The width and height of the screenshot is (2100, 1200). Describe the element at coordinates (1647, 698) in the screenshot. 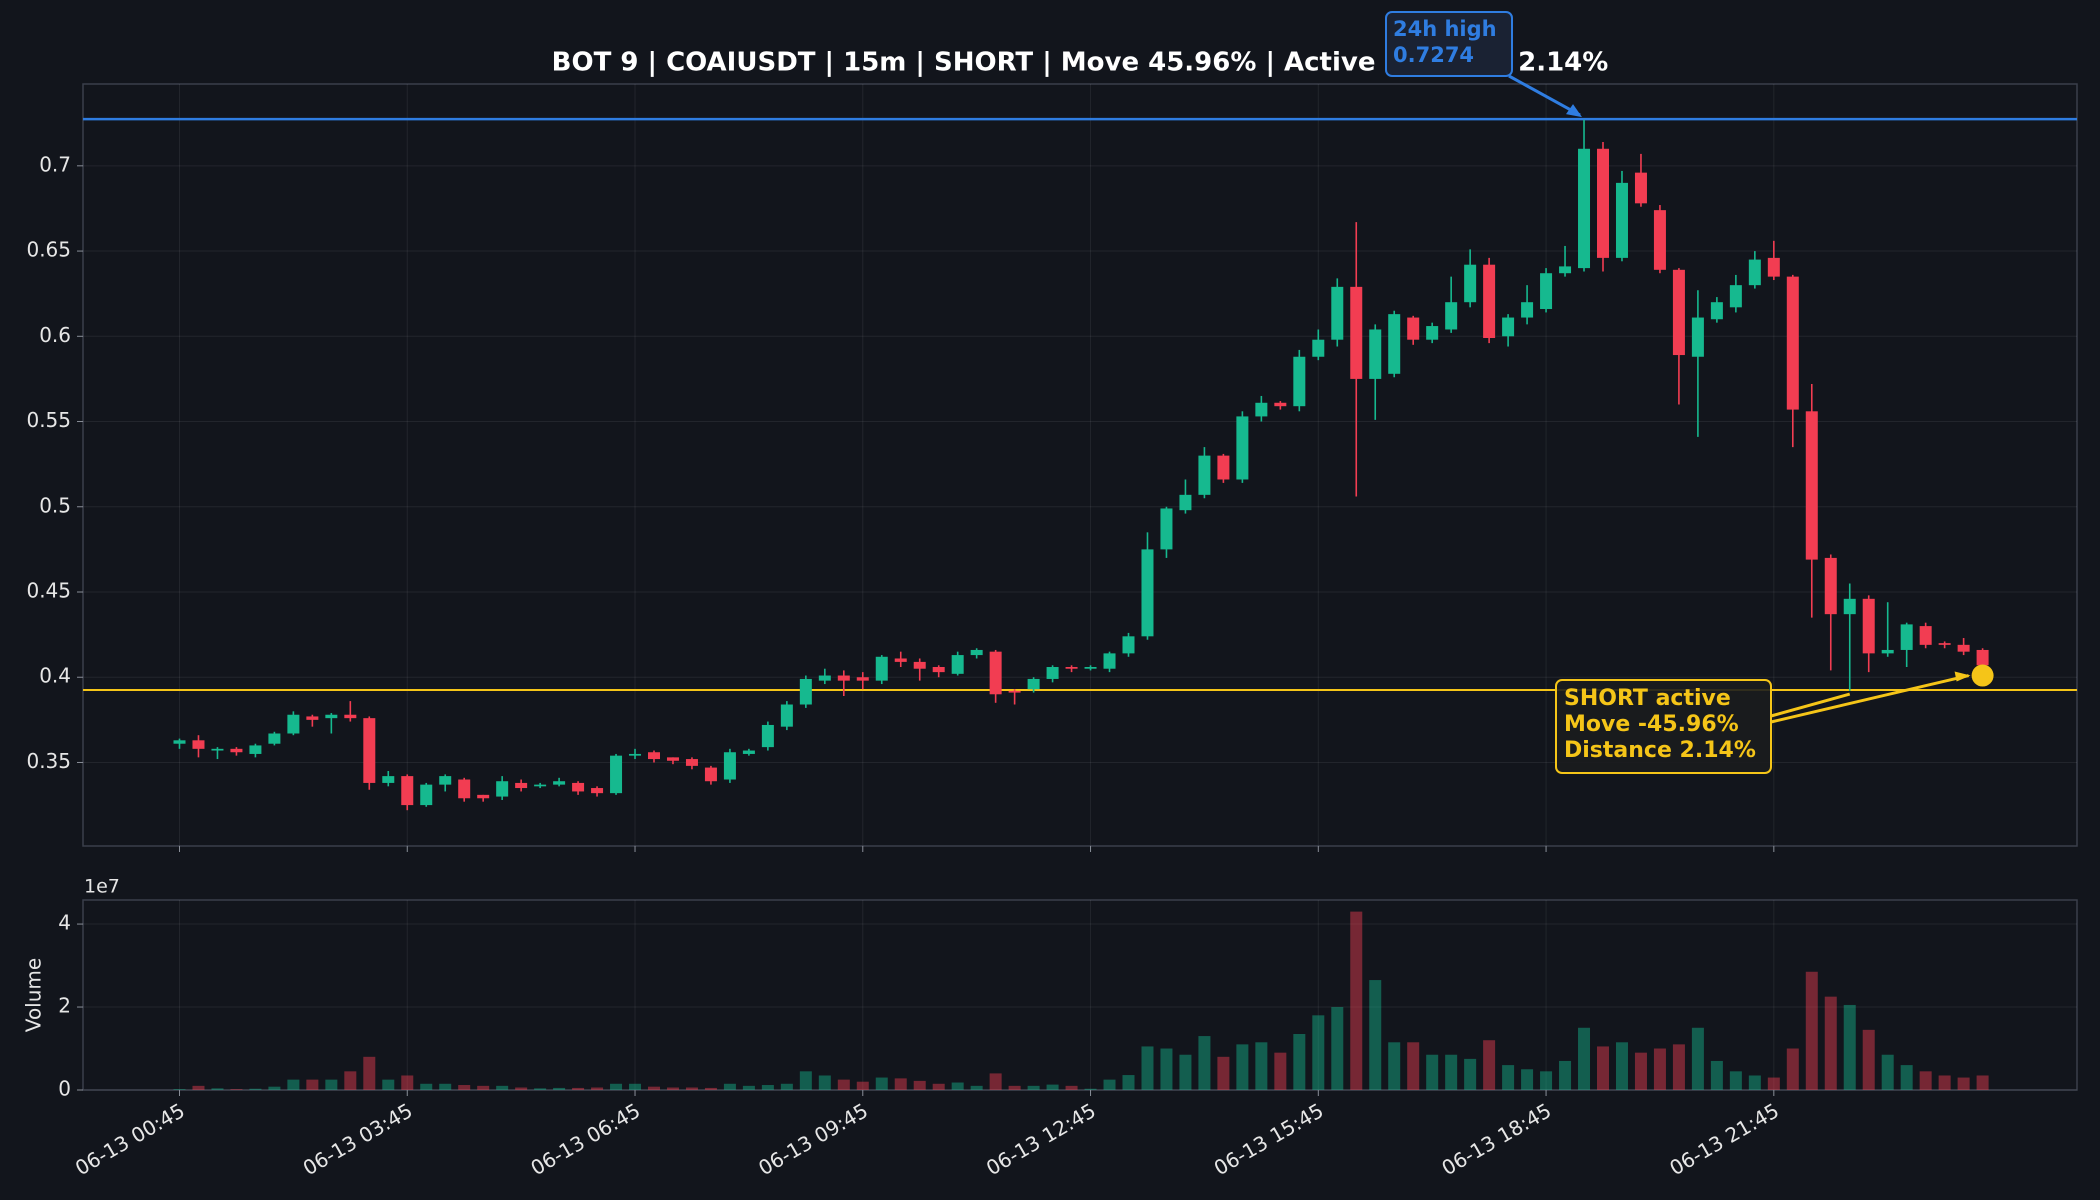

I see `status-line: SHORT active` at that location.